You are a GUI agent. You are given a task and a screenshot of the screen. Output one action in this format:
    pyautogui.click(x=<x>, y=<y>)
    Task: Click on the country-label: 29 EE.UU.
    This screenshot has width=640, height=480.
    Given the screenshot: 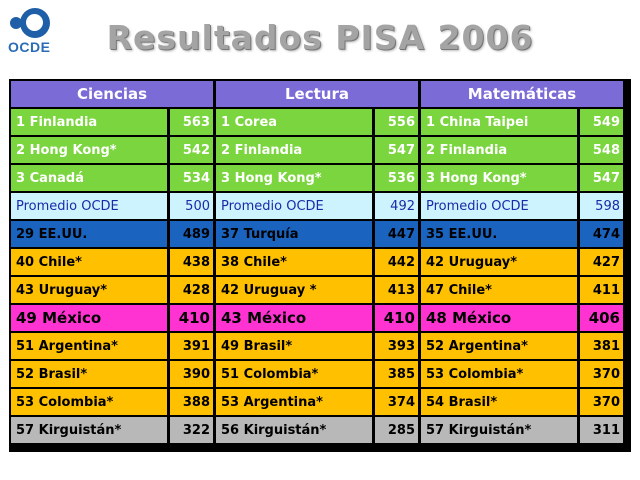 What is the action you would take?
    pyautogui.click(x=89, y=234)
    